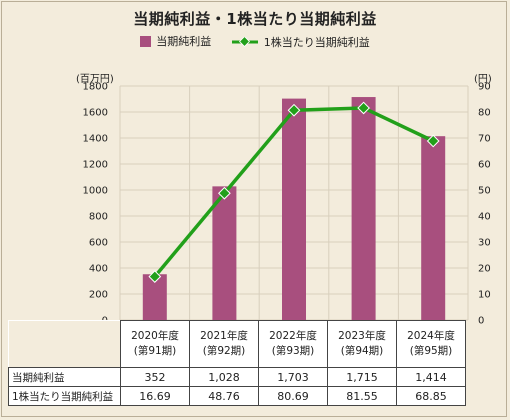 This screenshot has width=510, height=420. What do you see at coordinates (98, 269) in the screenshot?
I see `left-tick-label: 400` at bounding box center [98, 269].